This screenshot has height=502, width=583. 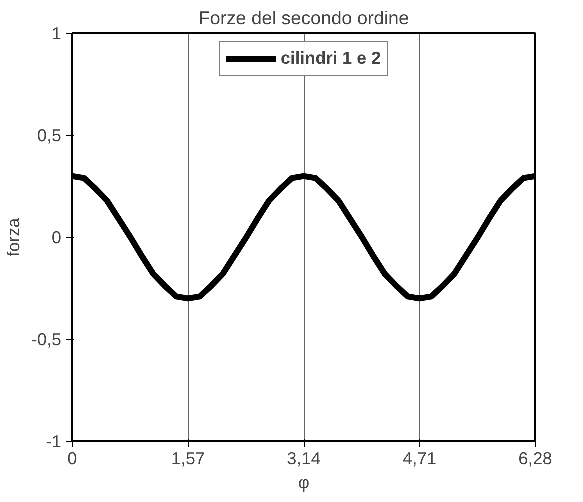 I want to click on y-axis-title: forza, so click(x=14, y=237).